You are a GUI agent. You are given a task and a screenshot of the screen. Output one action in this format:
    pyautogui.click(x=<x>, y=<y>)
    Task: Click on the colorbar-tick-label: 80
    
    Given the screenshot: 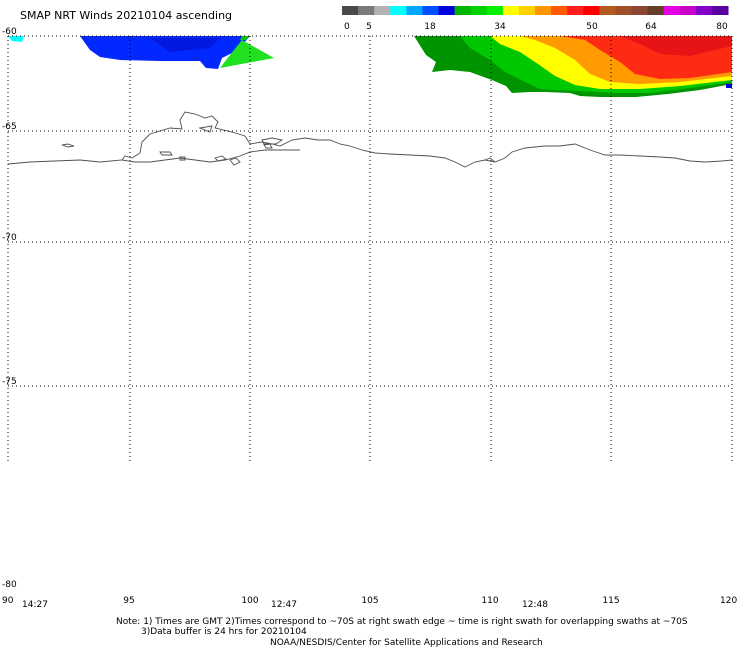 What is the action you would take?
    pyautogui.click(x=722, y=27)
    